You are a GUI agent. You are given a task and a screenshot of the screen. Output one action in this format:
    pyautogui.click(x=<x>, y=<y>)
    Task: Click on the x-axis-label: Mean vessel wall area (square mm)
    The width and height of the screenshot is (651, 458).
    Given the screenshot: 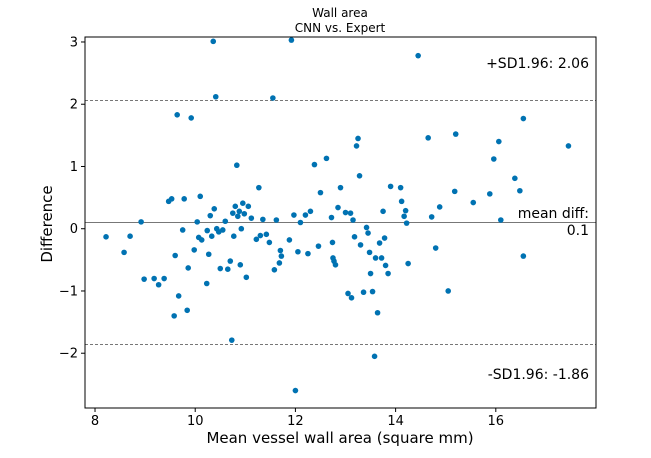 What is the action you would take?
    pyautogui.click(x=339, y=438)
    